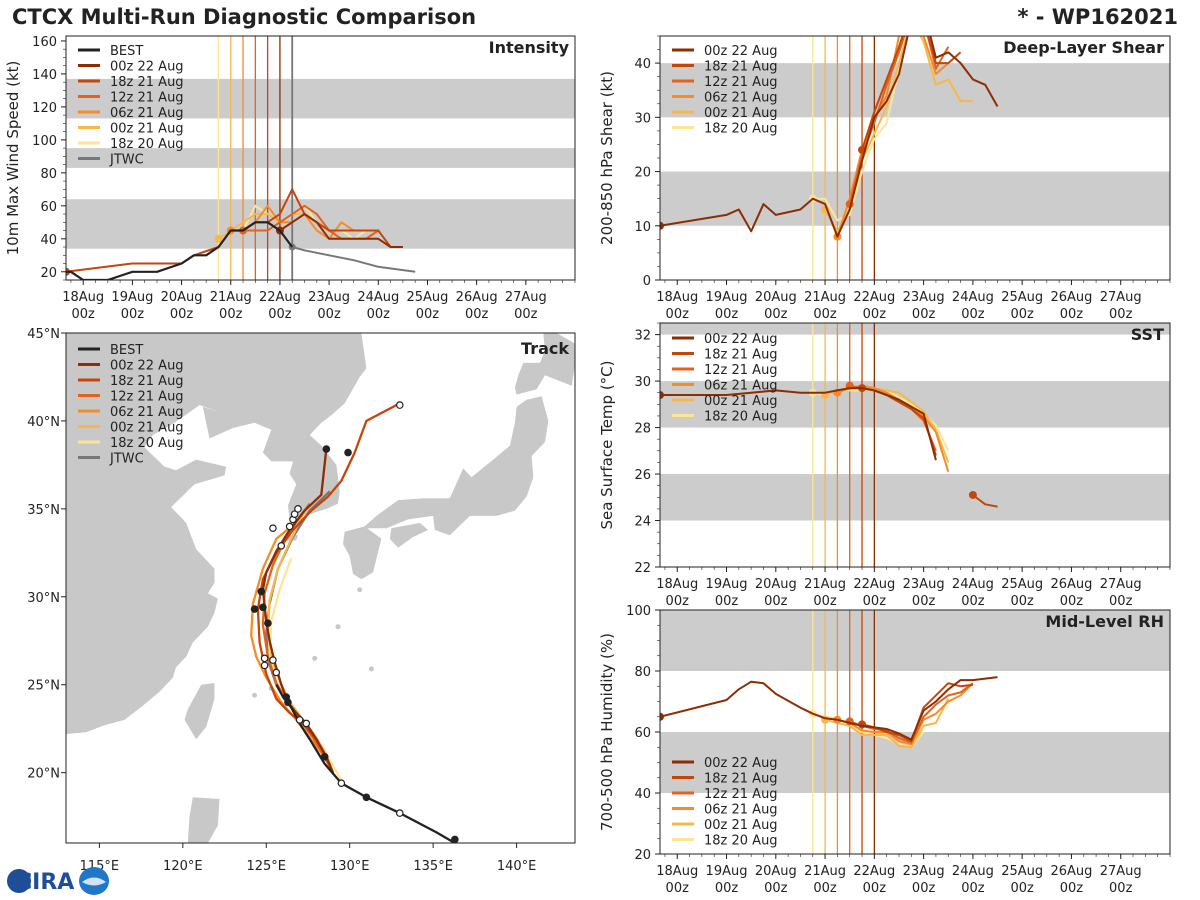  What do you see at coordinates (798, 424) in the screenshot?
I see `series-line-00z-22-aug` at bounding box center [798, 424].